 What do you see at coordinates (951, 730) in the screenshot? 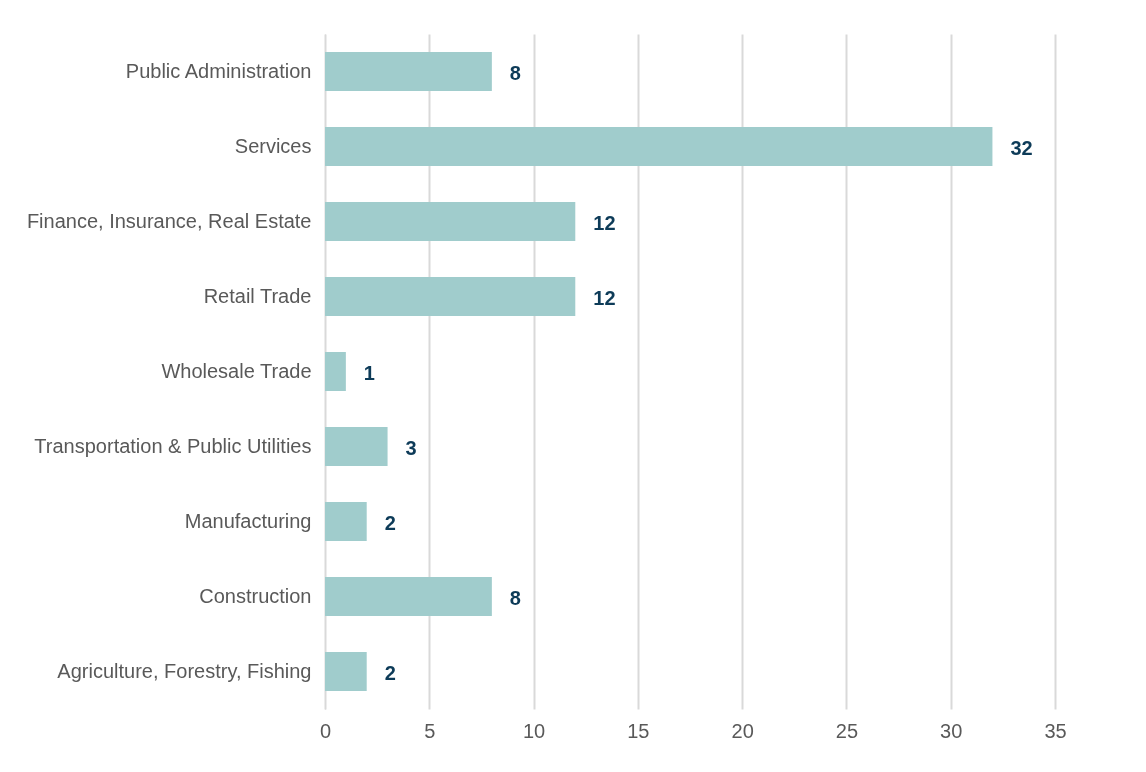
I see `x-tick-label: 30` at bounding box center [951, 730].